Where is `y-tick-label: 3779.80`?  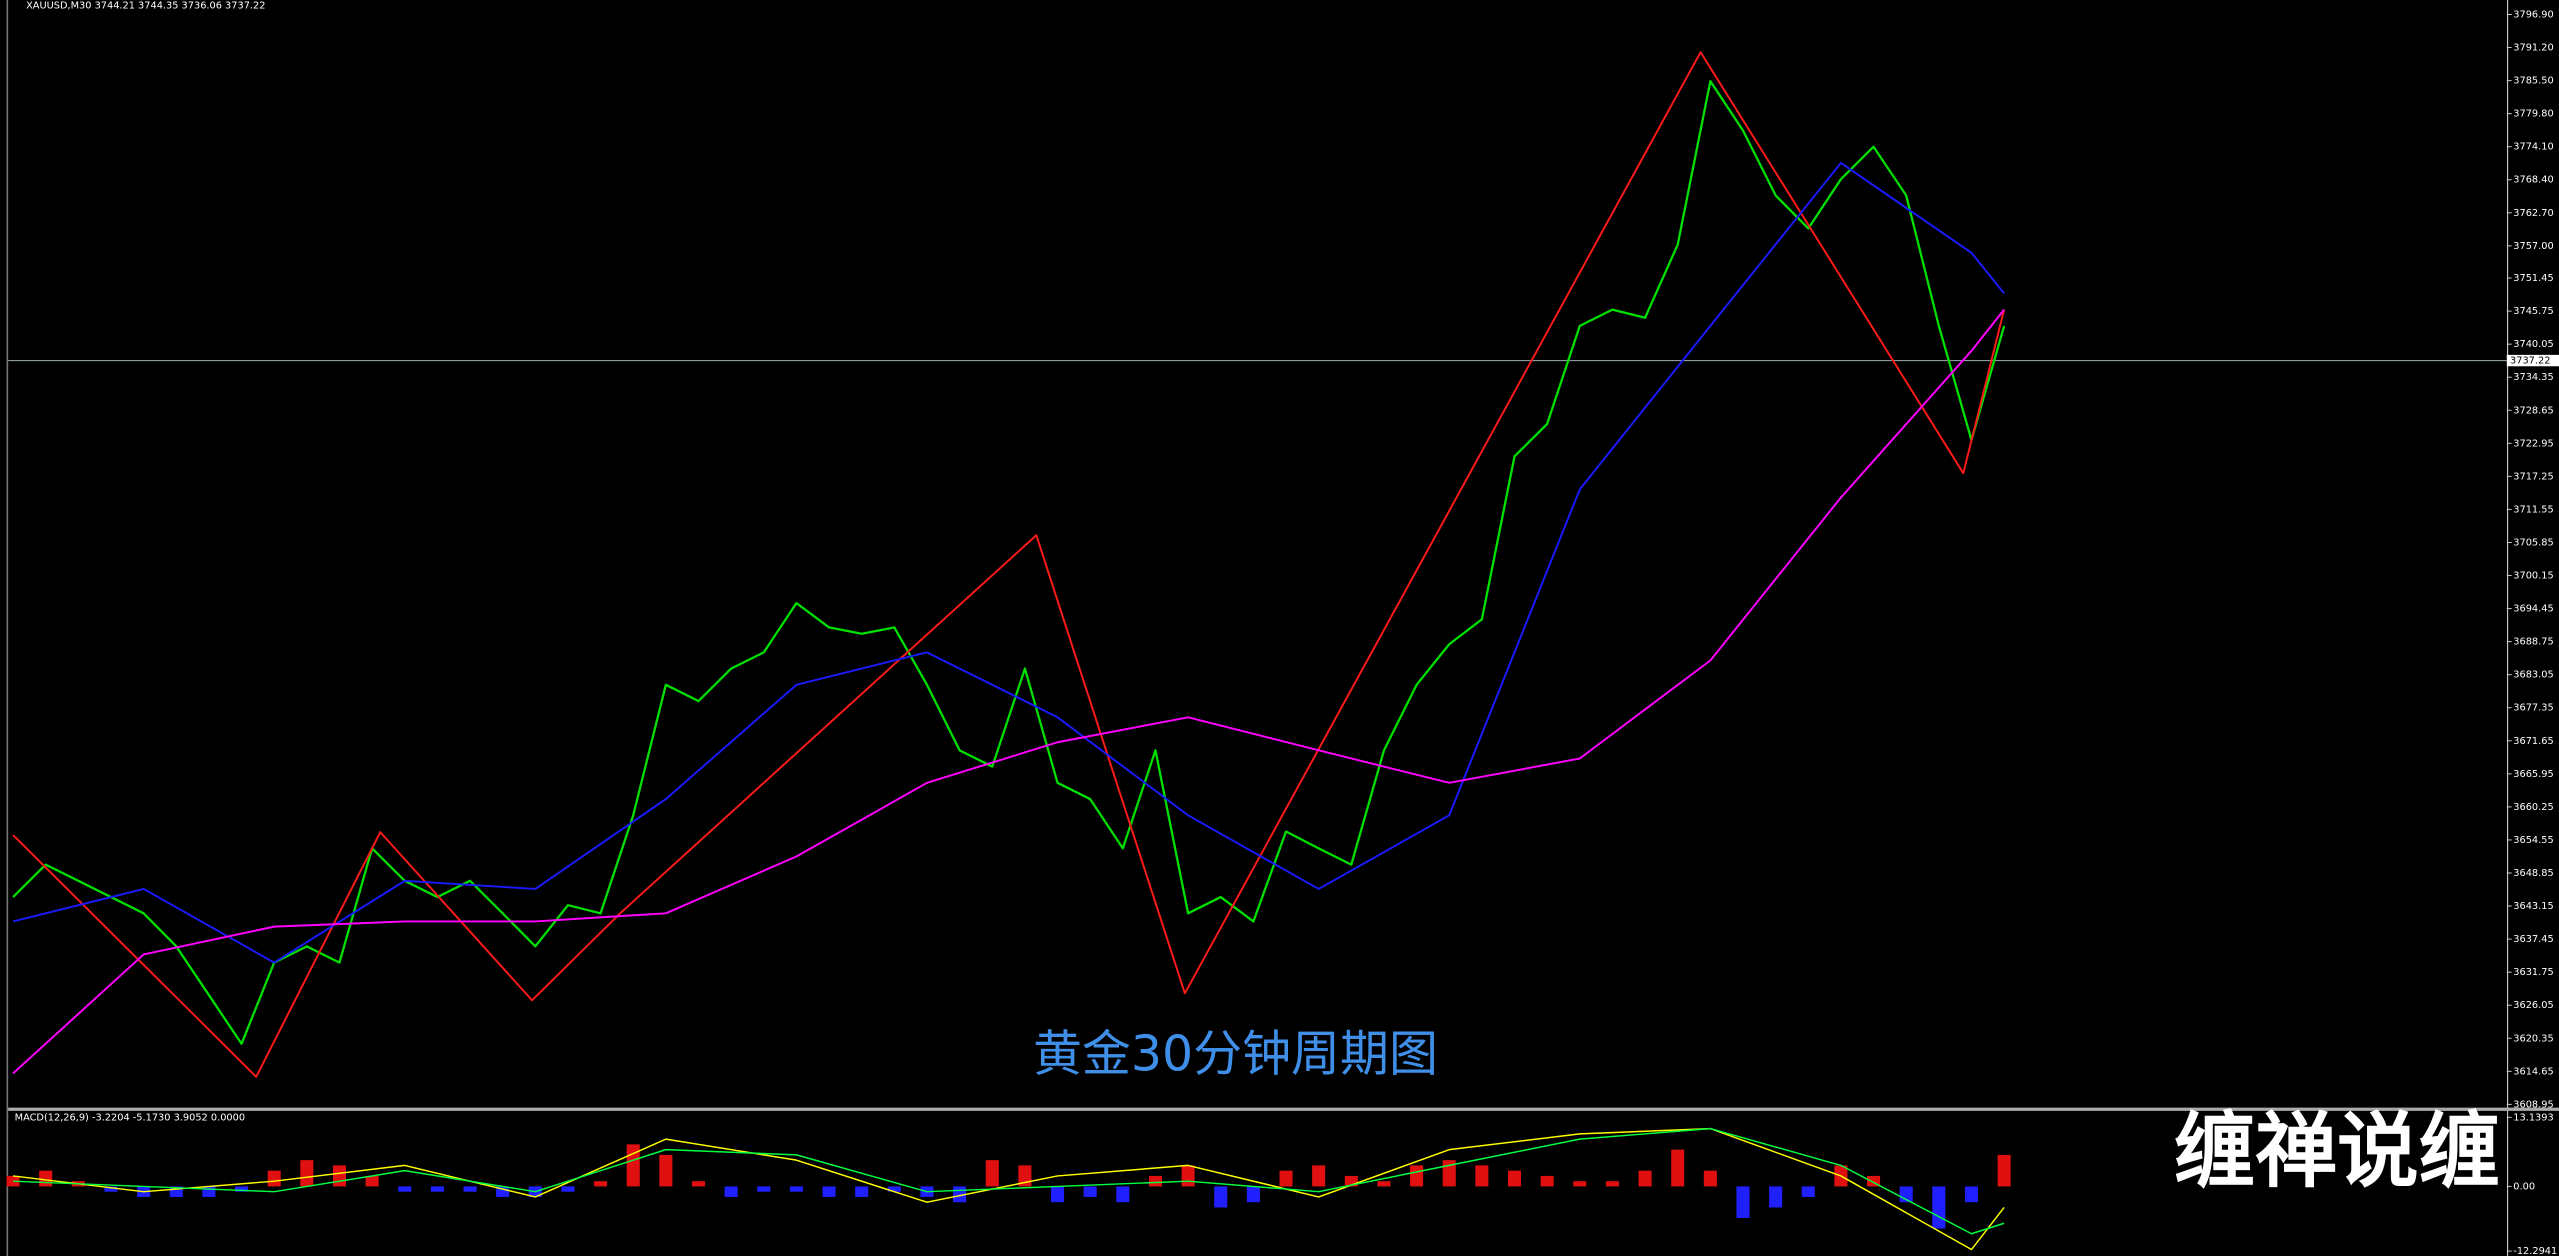
y-tick-label: 3779.80 is located at coordinates (2533, 114).